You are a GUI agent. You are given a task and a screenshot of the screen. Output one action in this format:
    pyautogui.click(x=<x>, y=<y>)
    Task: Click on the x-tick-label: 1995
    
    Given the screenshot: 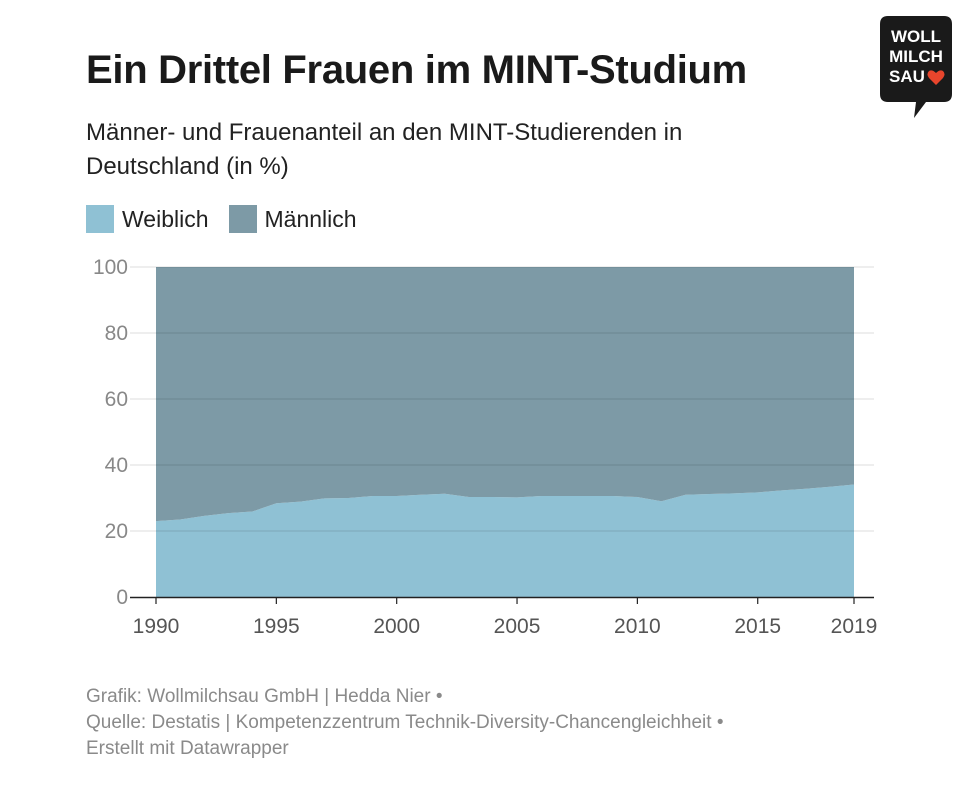 What is the action you would take?
    pyautogui.click(x=276, y=626)
    